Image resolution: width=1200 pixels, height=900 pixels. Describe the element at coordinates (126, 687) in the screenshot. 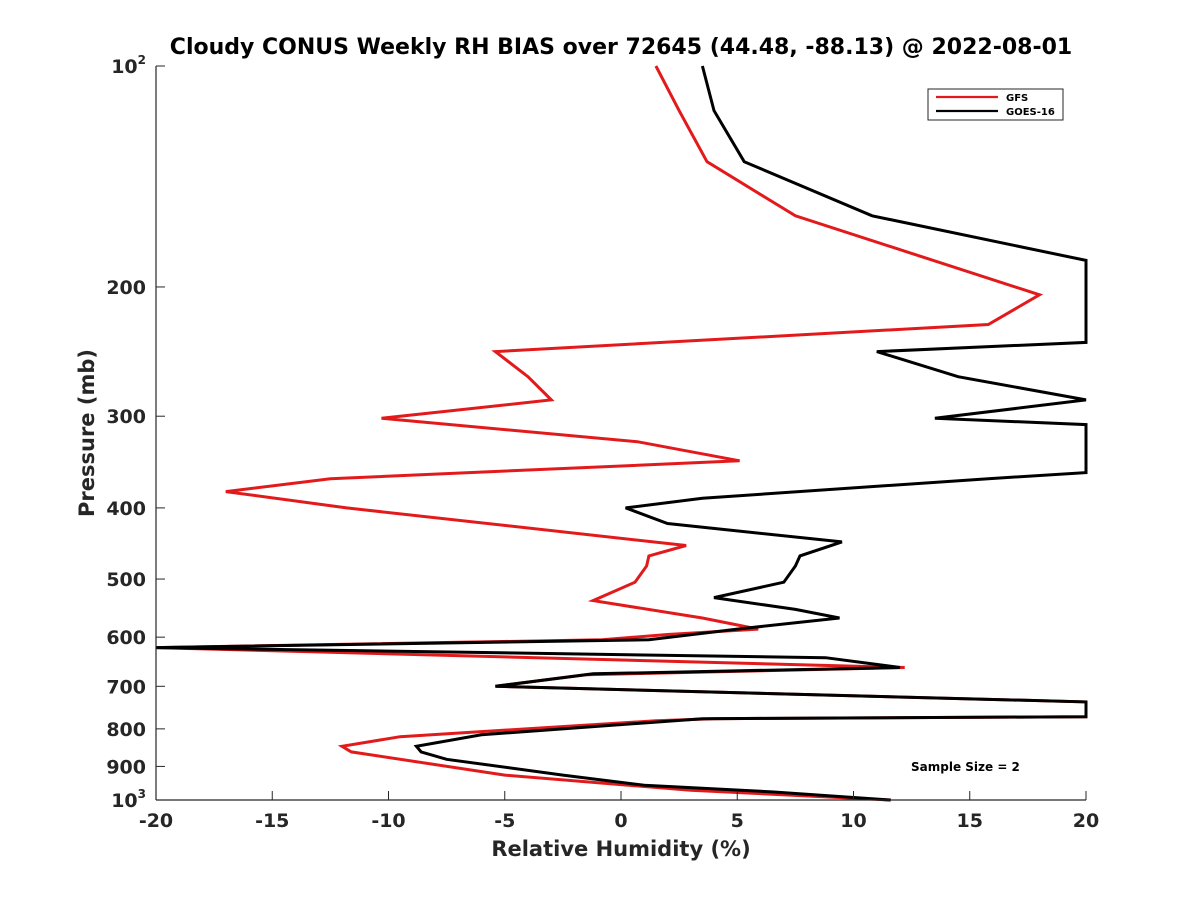

I see `y-tick-label: 700` at that location.